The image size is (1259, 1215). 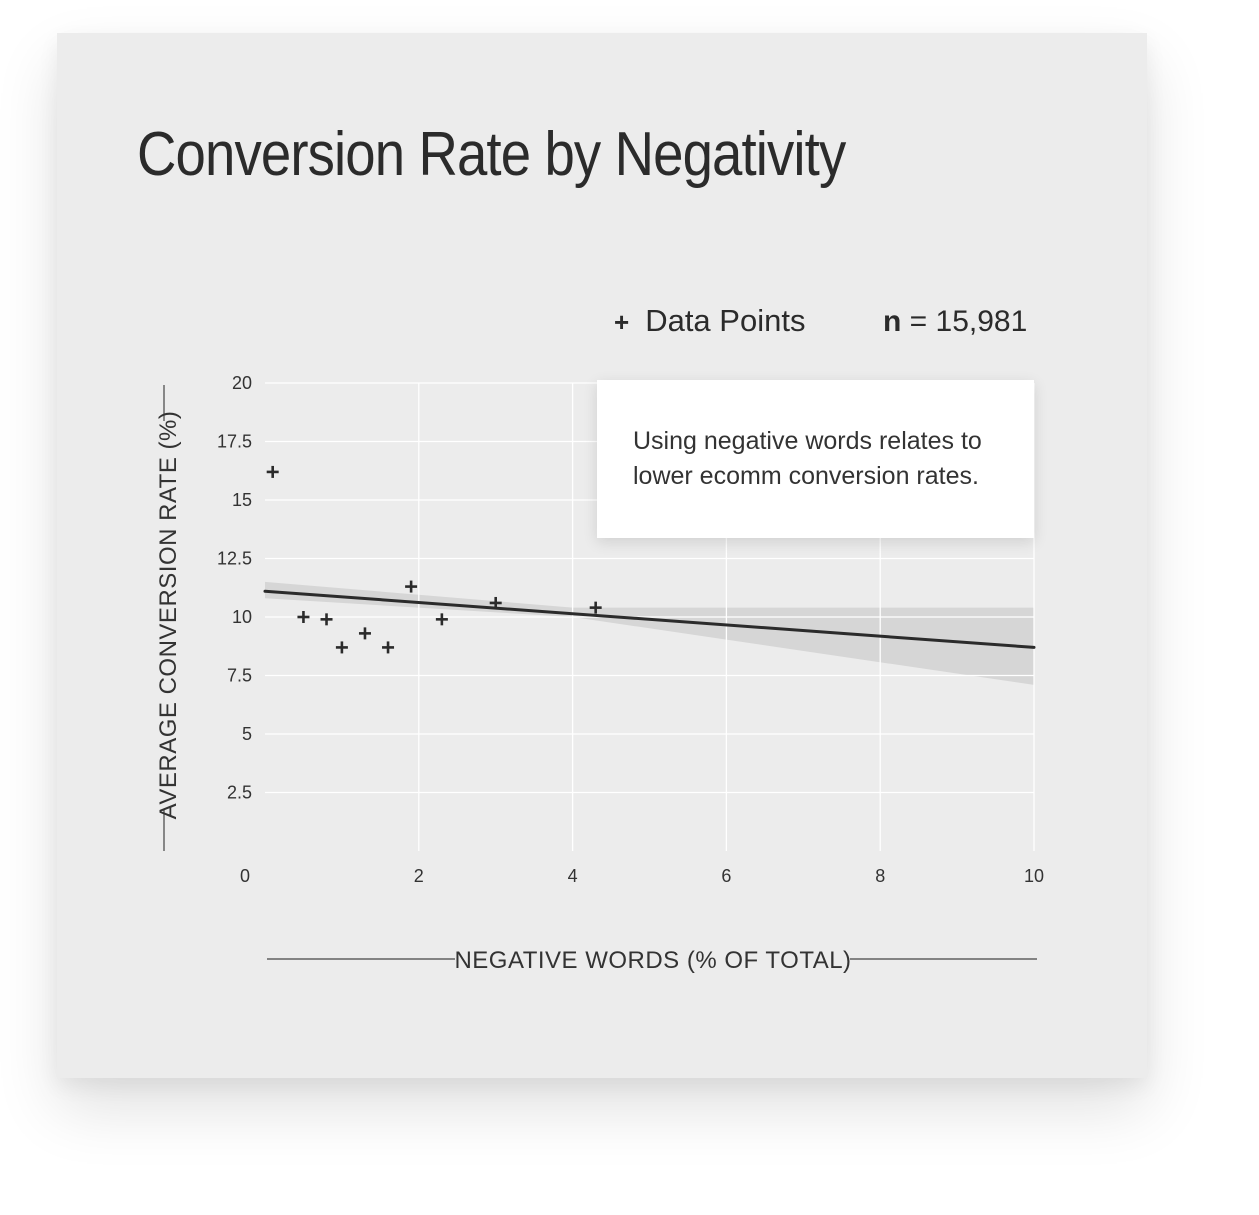 I want to click on legend: + Data Points, so click(x=709, y=321).